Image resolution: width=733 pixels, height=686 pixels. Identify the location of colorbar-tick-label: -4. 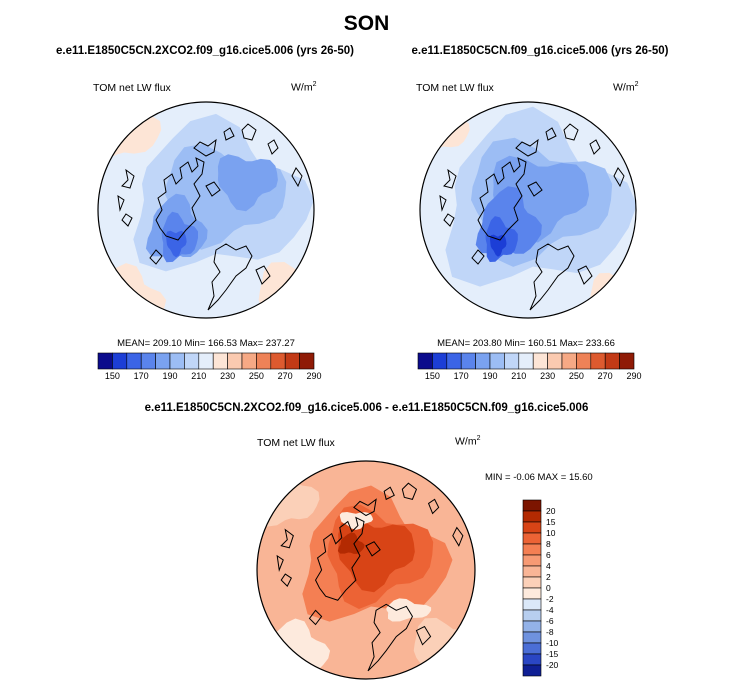
(550, 610).